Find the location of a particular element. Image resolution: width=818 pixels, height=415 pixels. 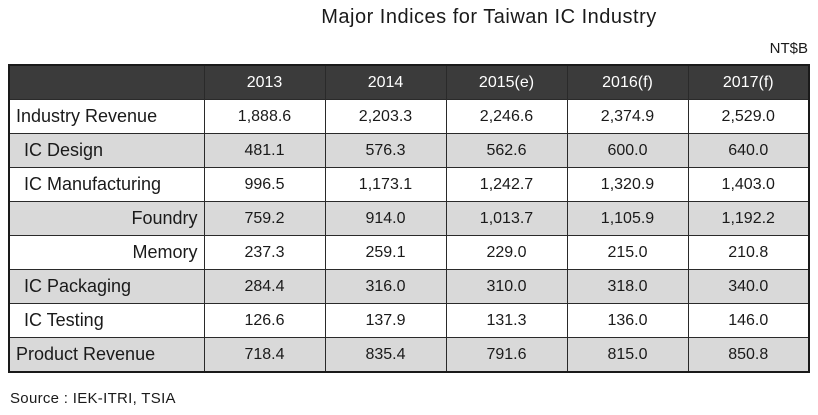

table-cell: 318.0 is located at coordinates (627, 286).